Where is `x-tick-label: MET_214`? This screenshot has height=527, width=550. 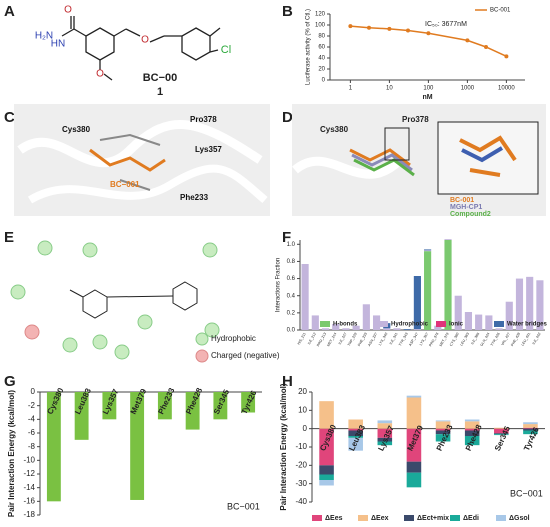
x-tick-label: MET_214 is located at coordinates (331, 339).